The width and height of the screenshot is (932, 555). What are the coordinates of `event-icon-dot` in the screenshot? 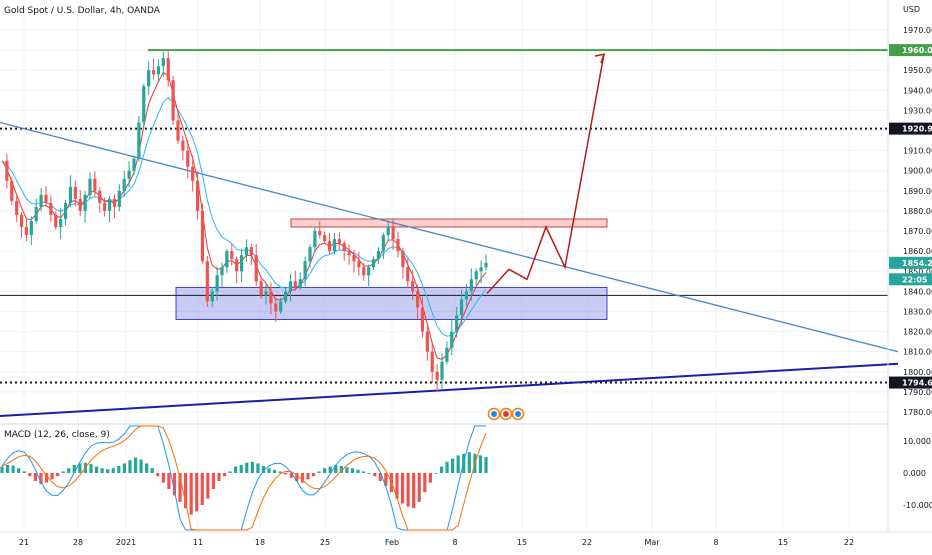 It's located at (518, 414).